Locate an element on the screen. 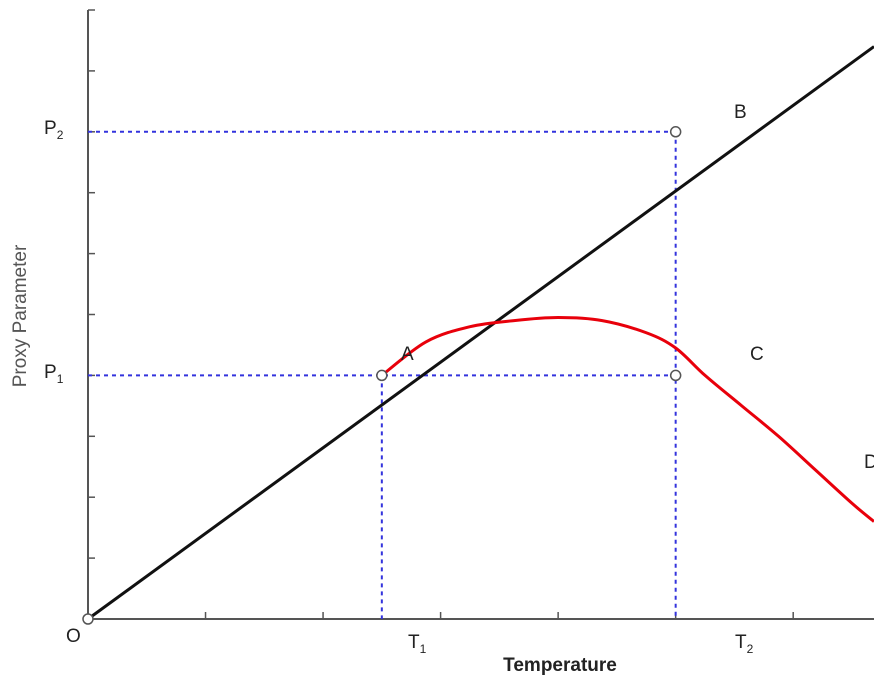 This screenshot has height=679, width=874. point-label-d: D is located at coordinates (869, 462).